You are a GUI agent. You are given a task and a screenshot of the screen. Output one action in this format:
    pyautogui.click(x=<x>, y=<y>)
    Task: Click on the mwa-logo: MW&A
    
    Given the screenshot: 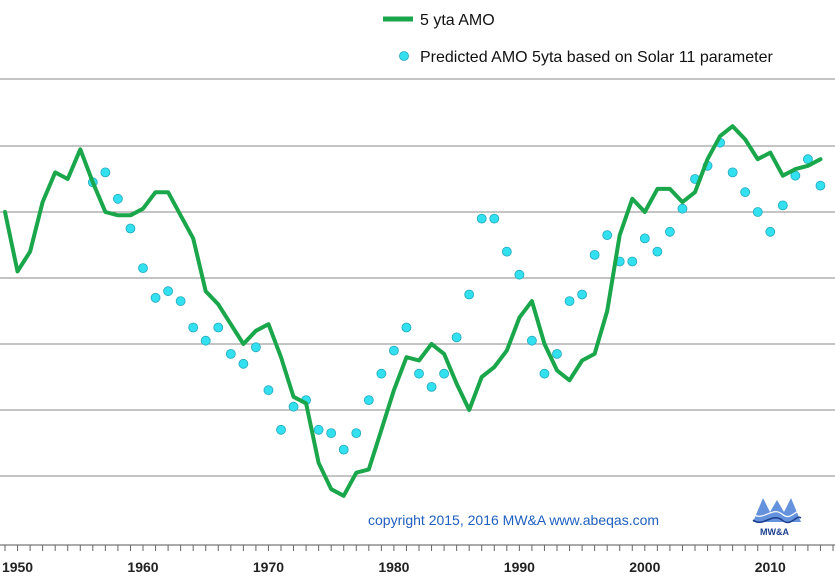 What is the action you would take?
    pyautogui.click(x=777, y=517)
    